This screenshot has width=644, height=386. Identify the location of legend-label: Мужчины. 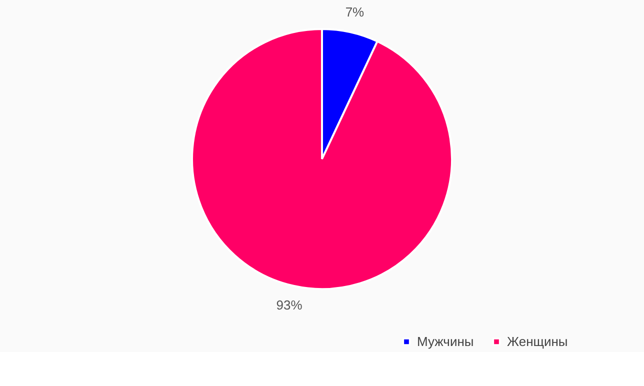
(445, 341).